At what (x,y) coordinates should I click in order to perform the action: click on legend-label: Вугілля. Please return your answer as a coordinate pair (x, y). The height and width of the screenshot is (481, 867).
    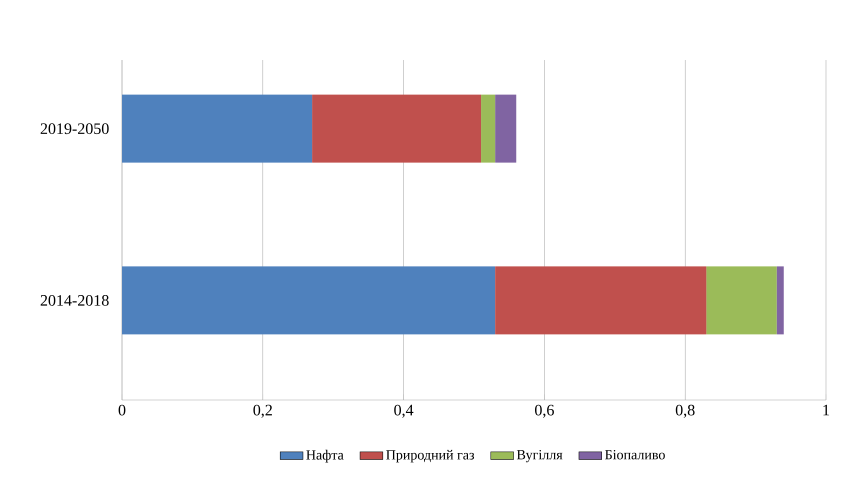
    Looking at the image, I should click on (539, 456).